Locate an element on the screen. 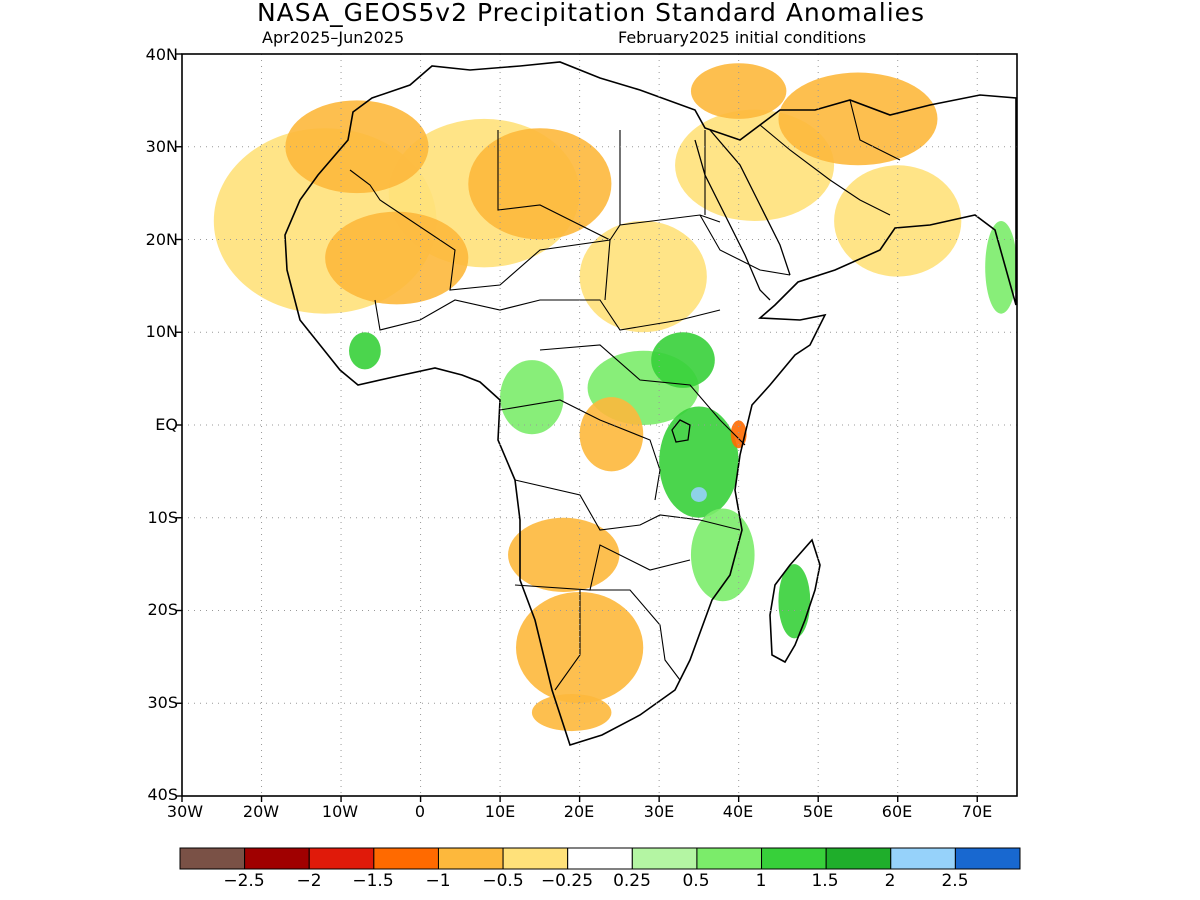  colorbar-label: 2 is located at coordinates (890, 881).